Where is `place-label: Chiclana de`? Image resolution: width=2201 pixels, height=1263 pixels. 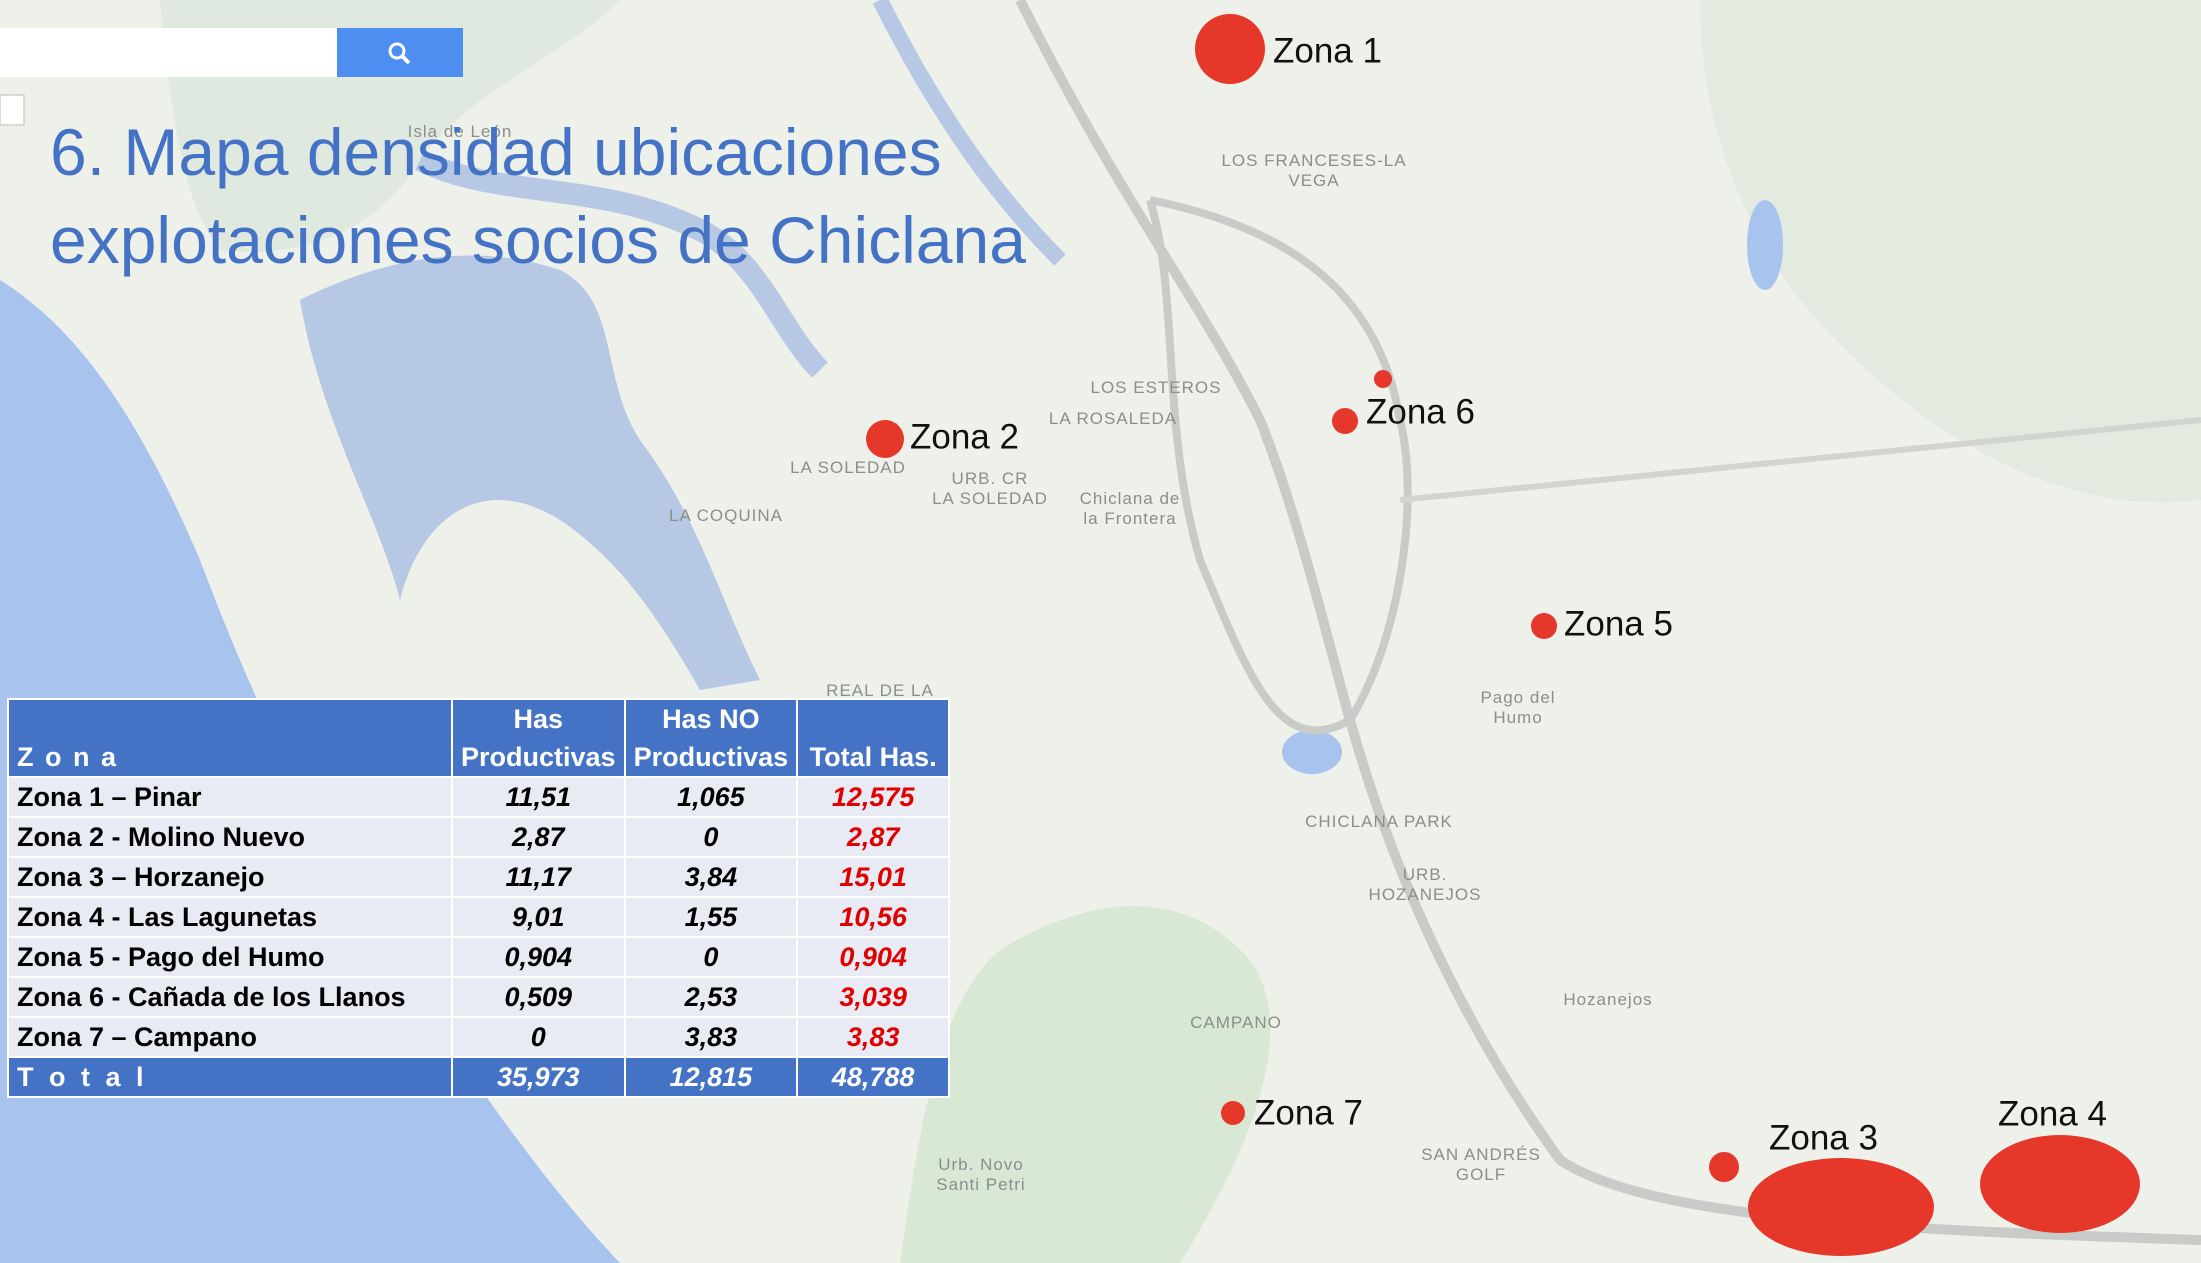 place-label: Chiclana de is located at coordinates (1130, 498).